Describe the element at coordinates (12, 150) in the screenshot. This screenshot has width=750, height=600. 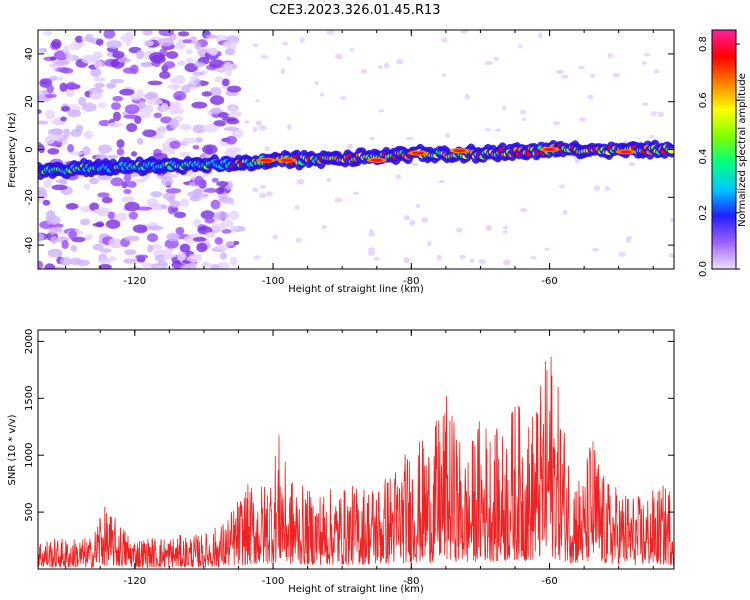
I see `spectrogram-ylabel: Frequency (Hz)` at that location.